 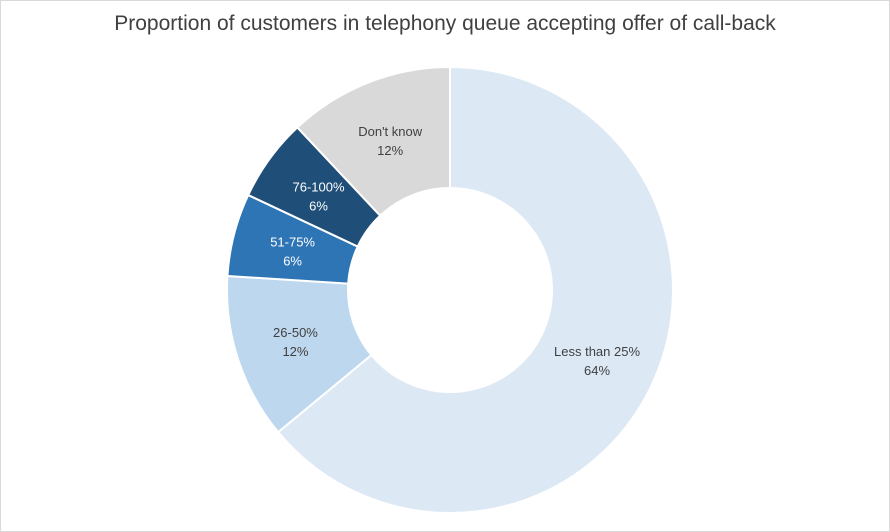 I want to click on slice-value-label: 64%, so click(x=597, y=370).